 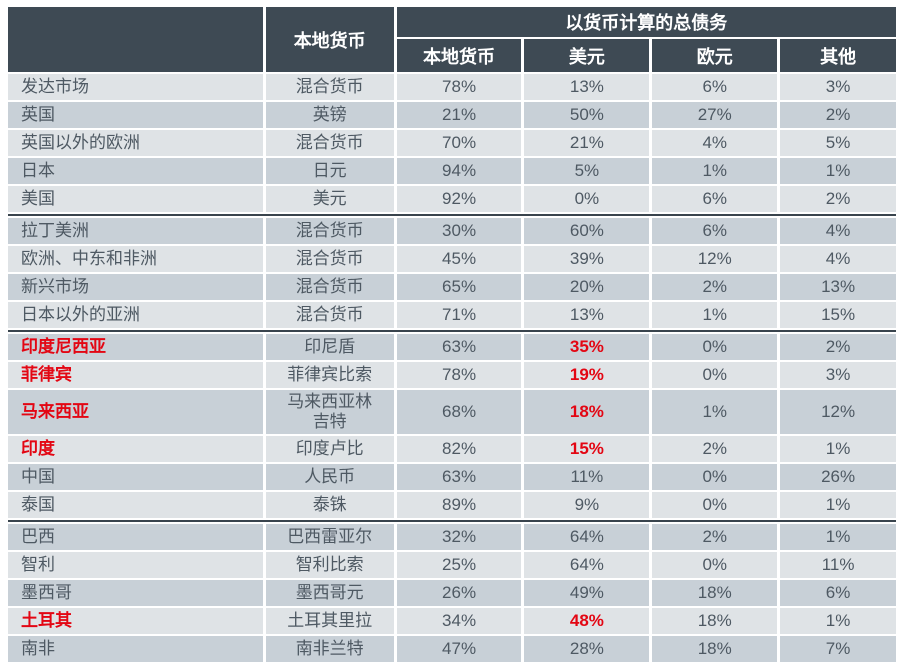 I want to click on value-cell-usd: 49%, so click(x=587, y=593).